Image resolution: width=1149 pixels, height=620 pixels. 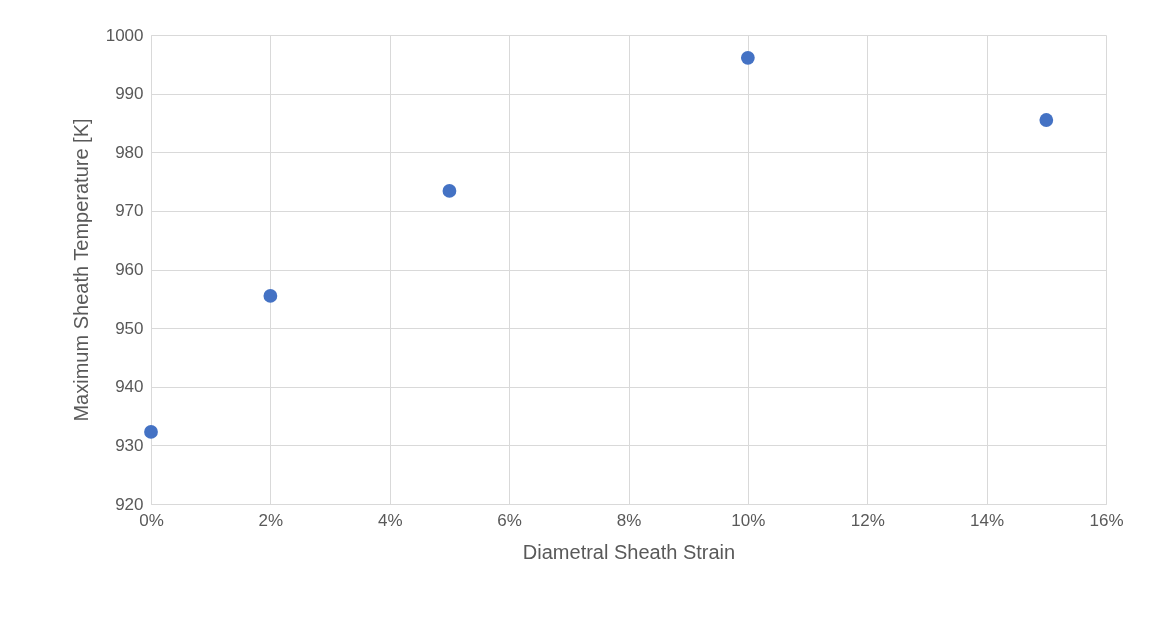 I want to click on y-tick-label: 950, so click(x=129, y=328).